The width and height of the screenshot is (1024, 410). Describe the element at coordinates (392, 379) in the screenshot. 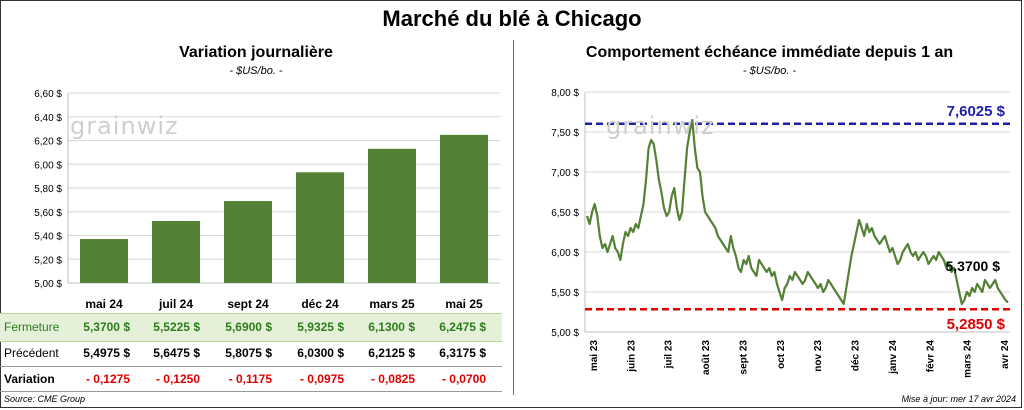

I see `table-cell: - 0,0825` at that location.